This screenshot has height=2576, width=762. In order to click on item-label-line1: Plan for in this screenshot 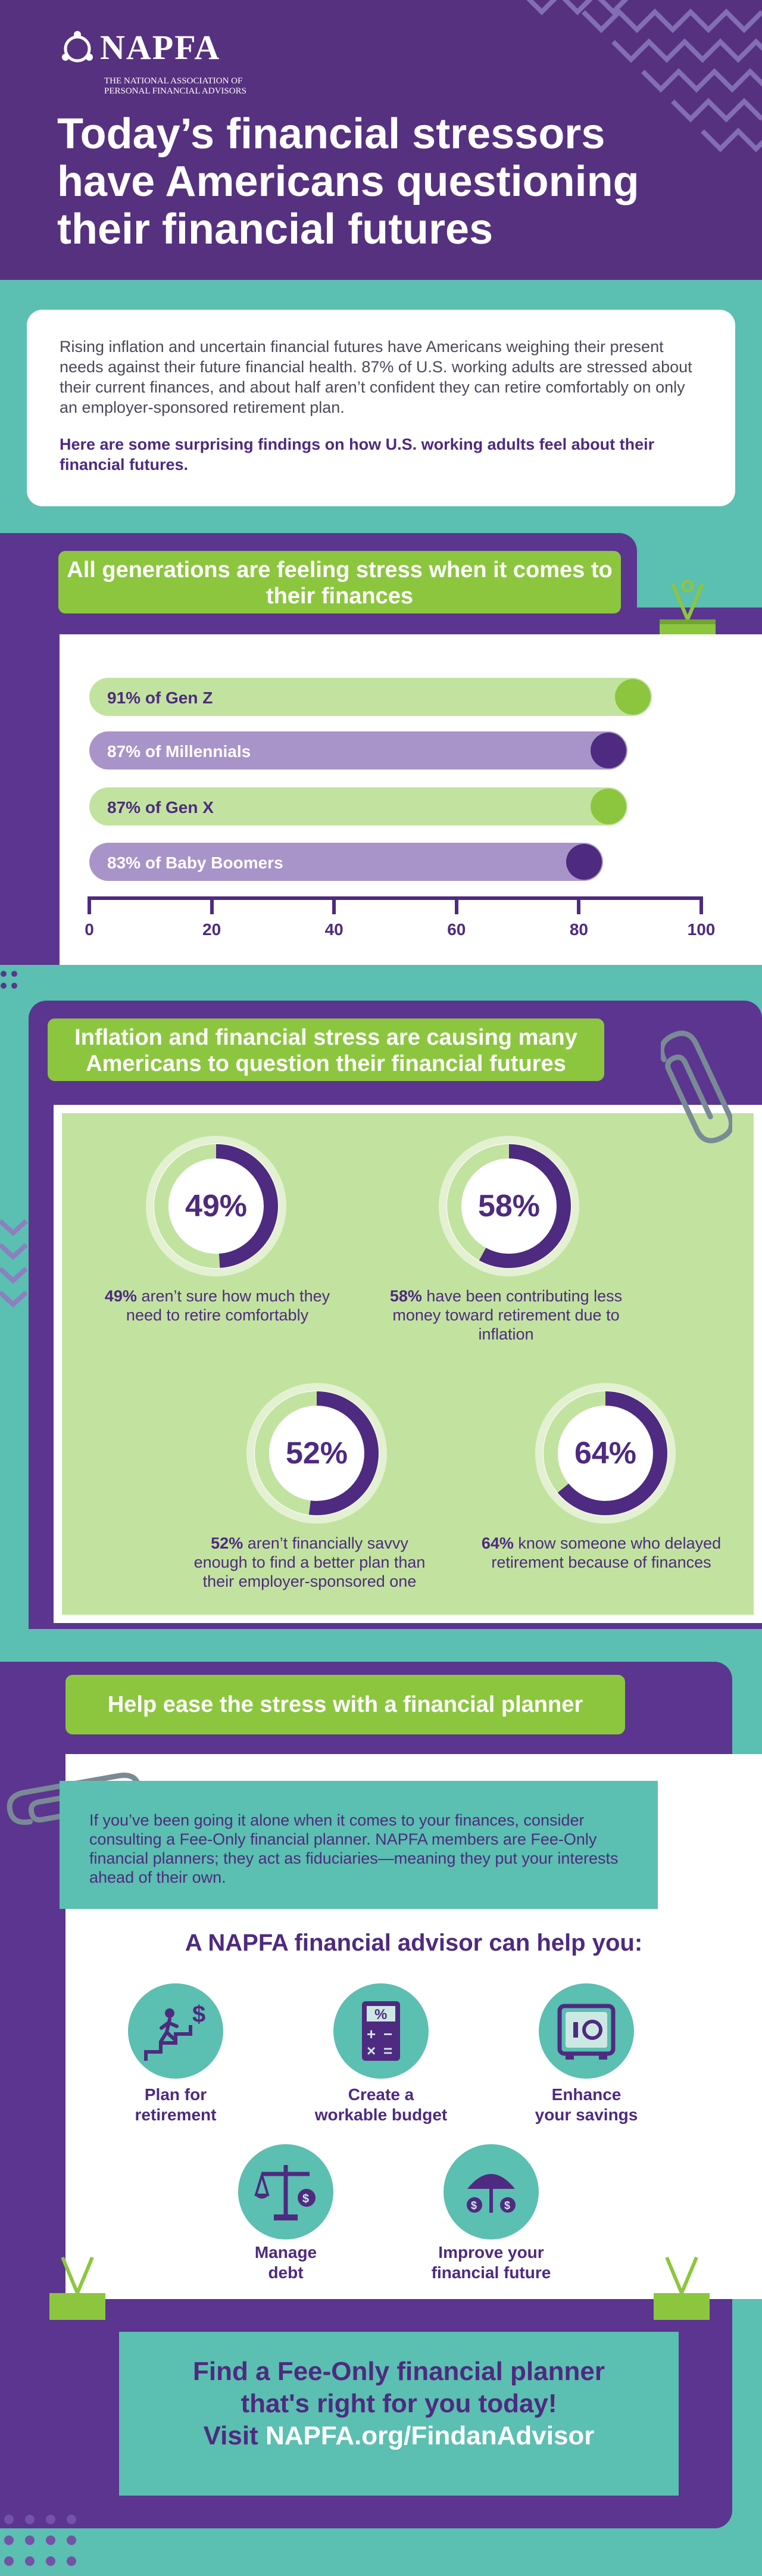, I will do `click(175, 2094)`.